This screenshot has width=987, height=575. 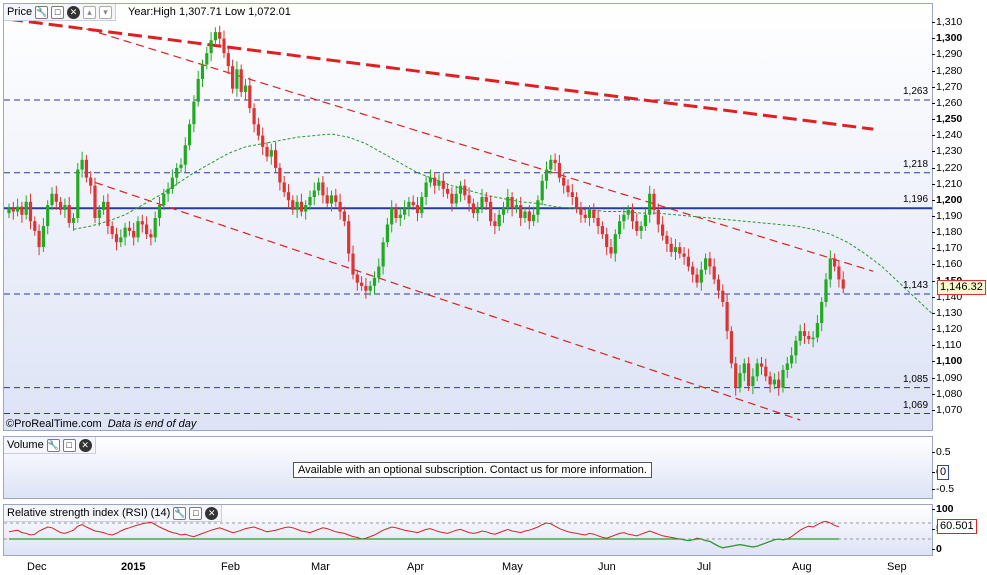 What do you see at coordinates (468, 530) in the screenshot?
I see `rsi-panel: Relative strength index (RSI) (14) 🔧 □ ✕` at bounding box center [468, 530].